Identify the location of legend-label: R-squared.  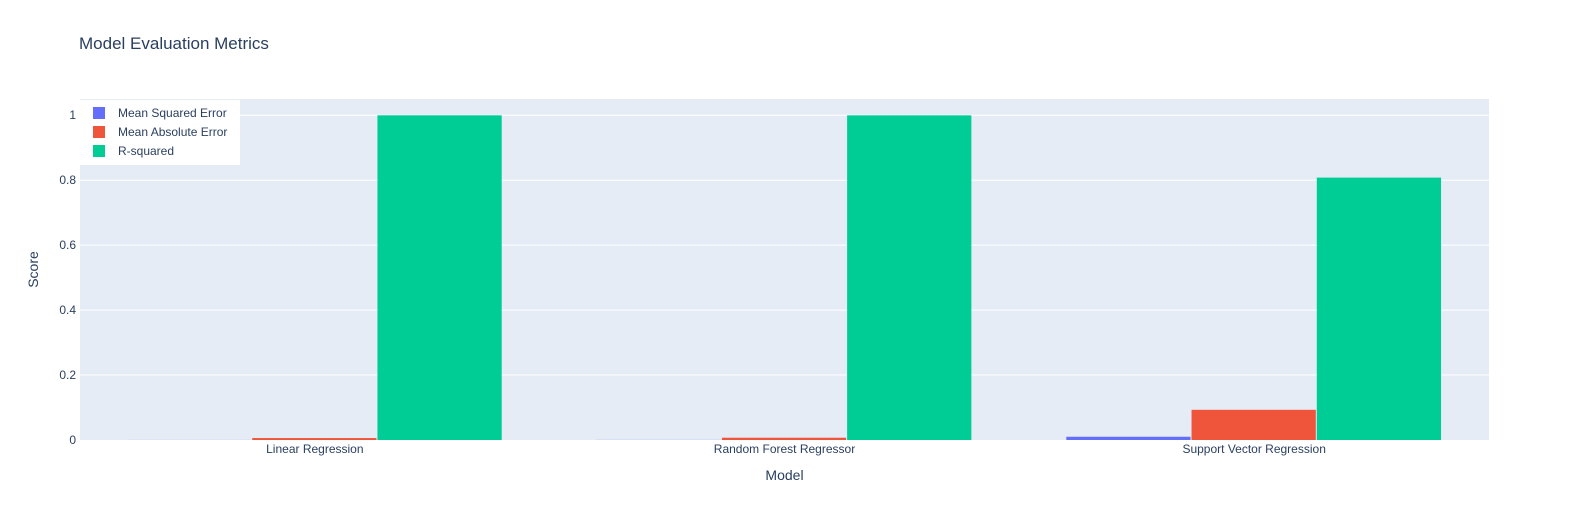
(146, 151).